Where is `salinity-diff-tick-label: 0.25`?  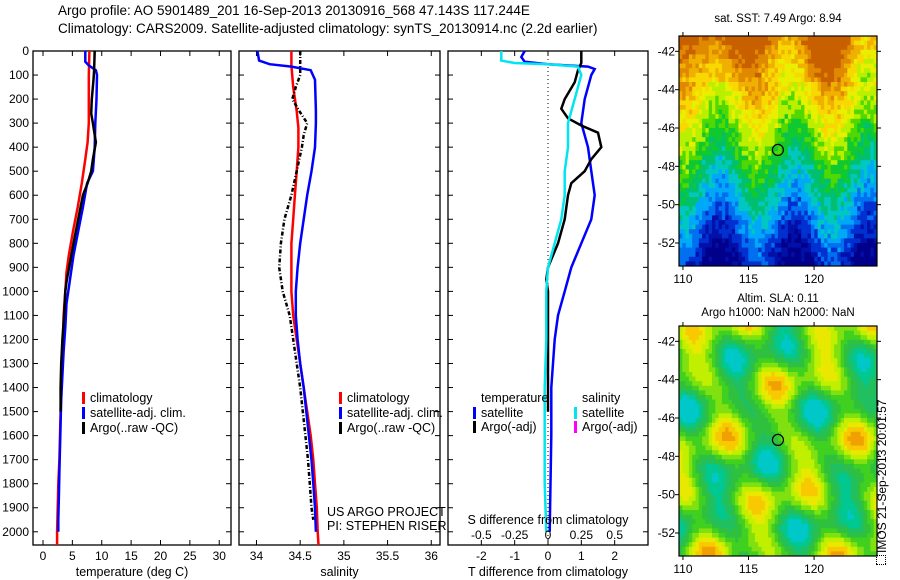 salinity-diff-tick-label: 0.25 is located at coordinates (582, 535).